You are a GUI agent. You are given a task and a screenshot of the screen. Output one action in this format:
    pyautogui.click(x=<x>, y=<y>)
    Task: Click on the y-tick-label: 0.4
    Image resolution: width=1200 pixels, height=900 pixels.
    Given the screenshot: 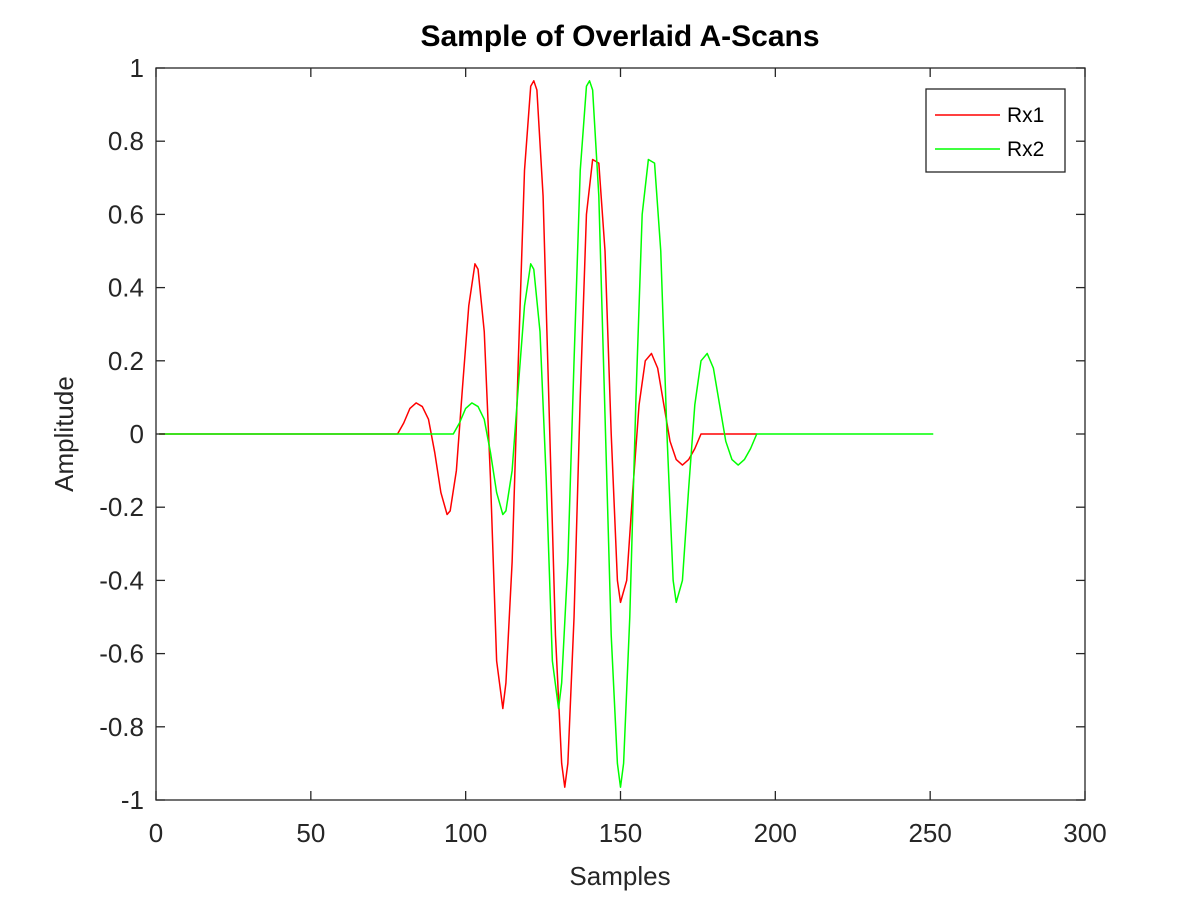 What is the action you would take?
    pyautogui.click(x=126, y=288)
    